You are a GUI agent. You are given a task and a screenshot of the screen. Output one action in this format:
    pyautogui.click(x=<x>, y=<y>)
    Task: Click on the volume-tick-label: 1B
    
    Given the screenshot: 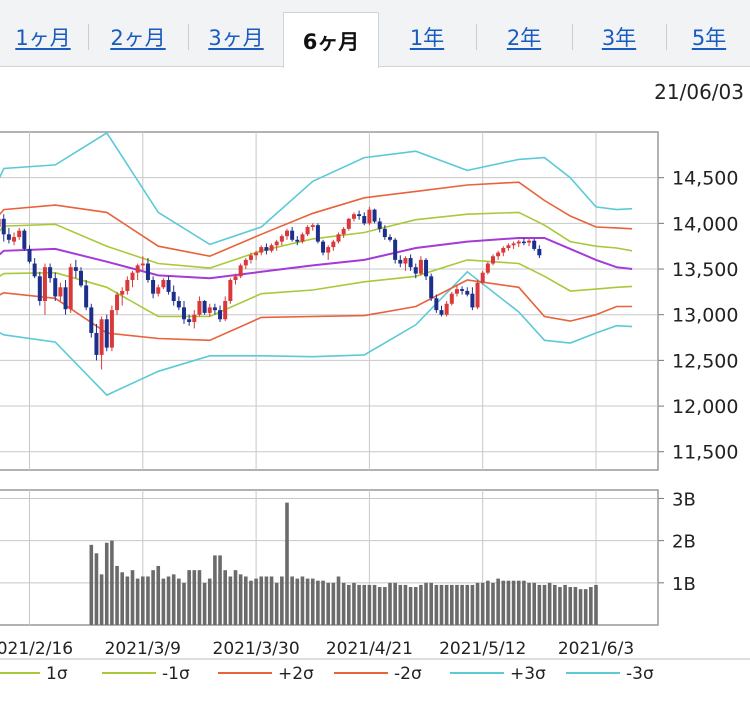 What is the action you would take?
    pyautogui.click(x=684, y=584)
    